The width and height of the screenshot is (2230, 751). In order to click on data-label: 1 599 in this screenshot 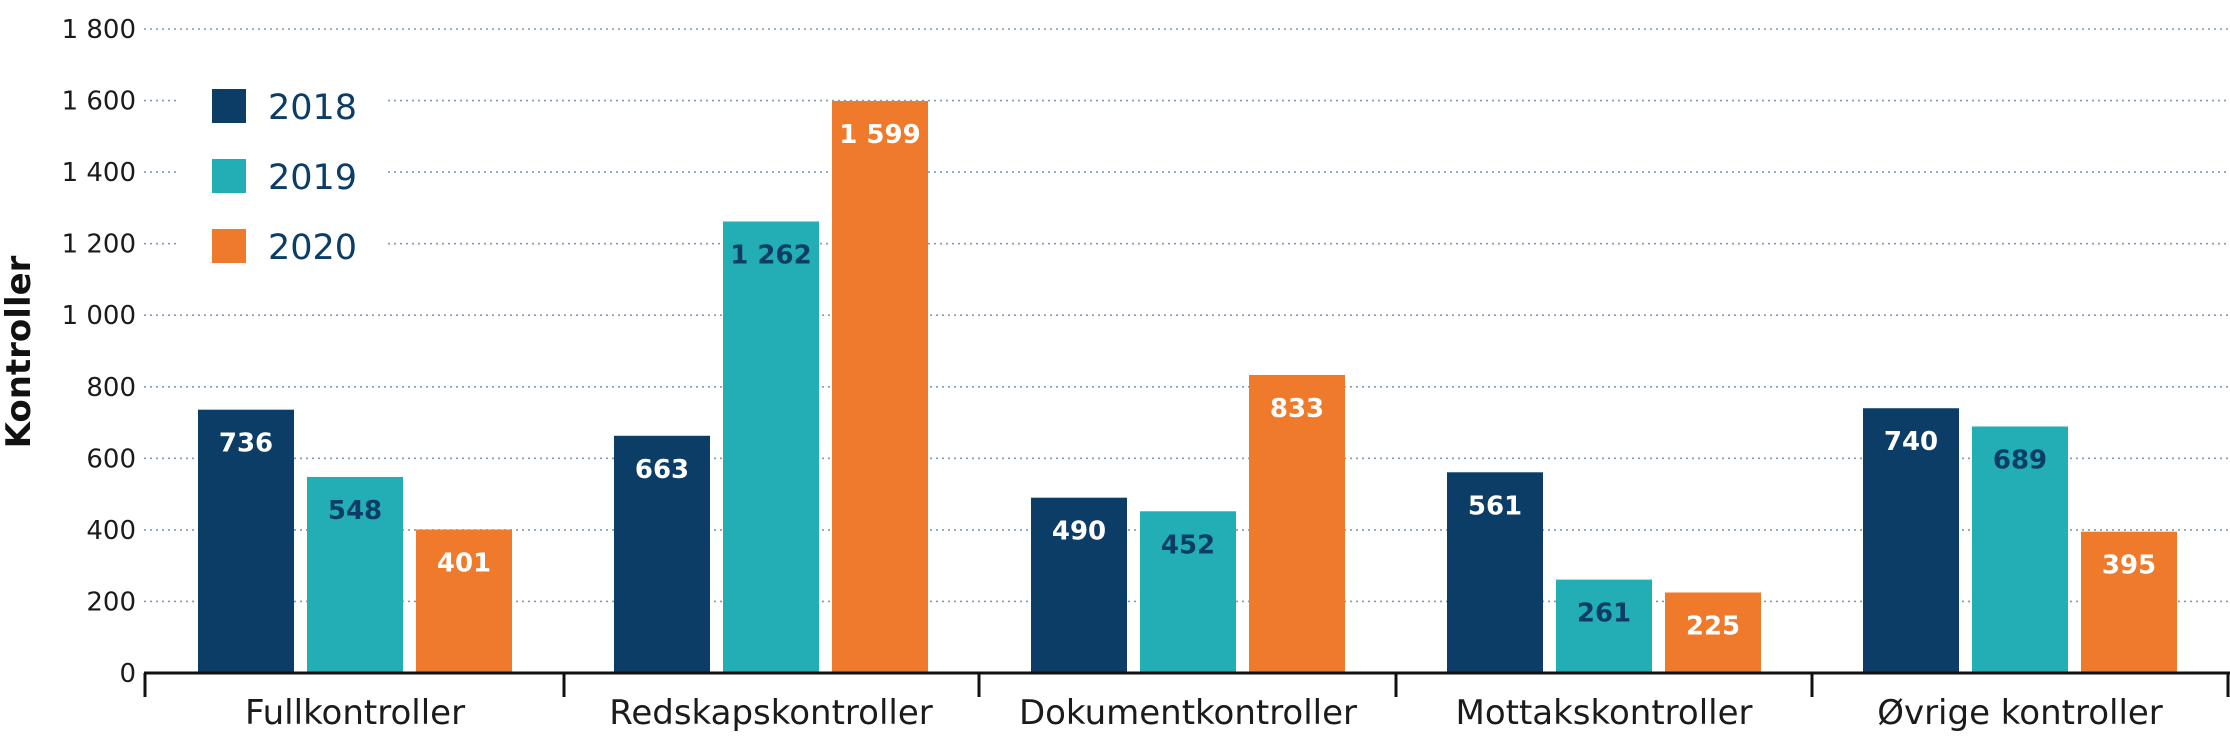, I will do `click(879, 135)`.